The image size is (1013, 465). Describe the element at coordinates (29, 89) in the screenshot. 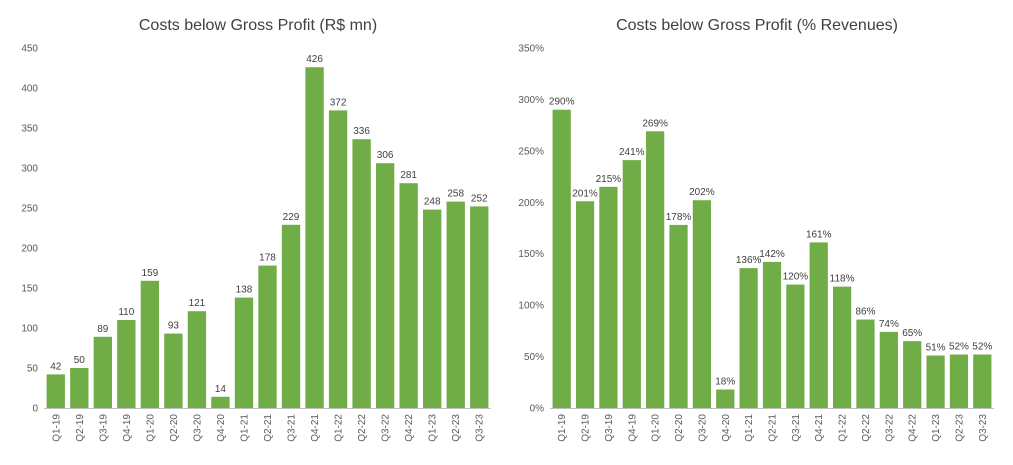

I see `y-tick-label: 400` at that location.